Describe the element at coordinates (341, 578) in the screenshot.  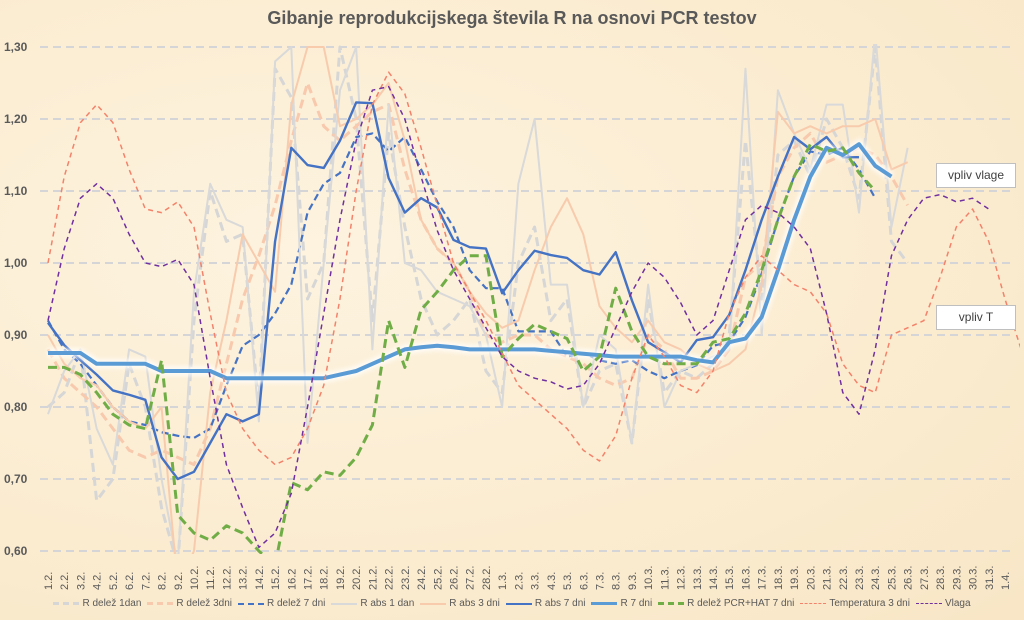
I see `x-tick-label: 19.2.` at that location.